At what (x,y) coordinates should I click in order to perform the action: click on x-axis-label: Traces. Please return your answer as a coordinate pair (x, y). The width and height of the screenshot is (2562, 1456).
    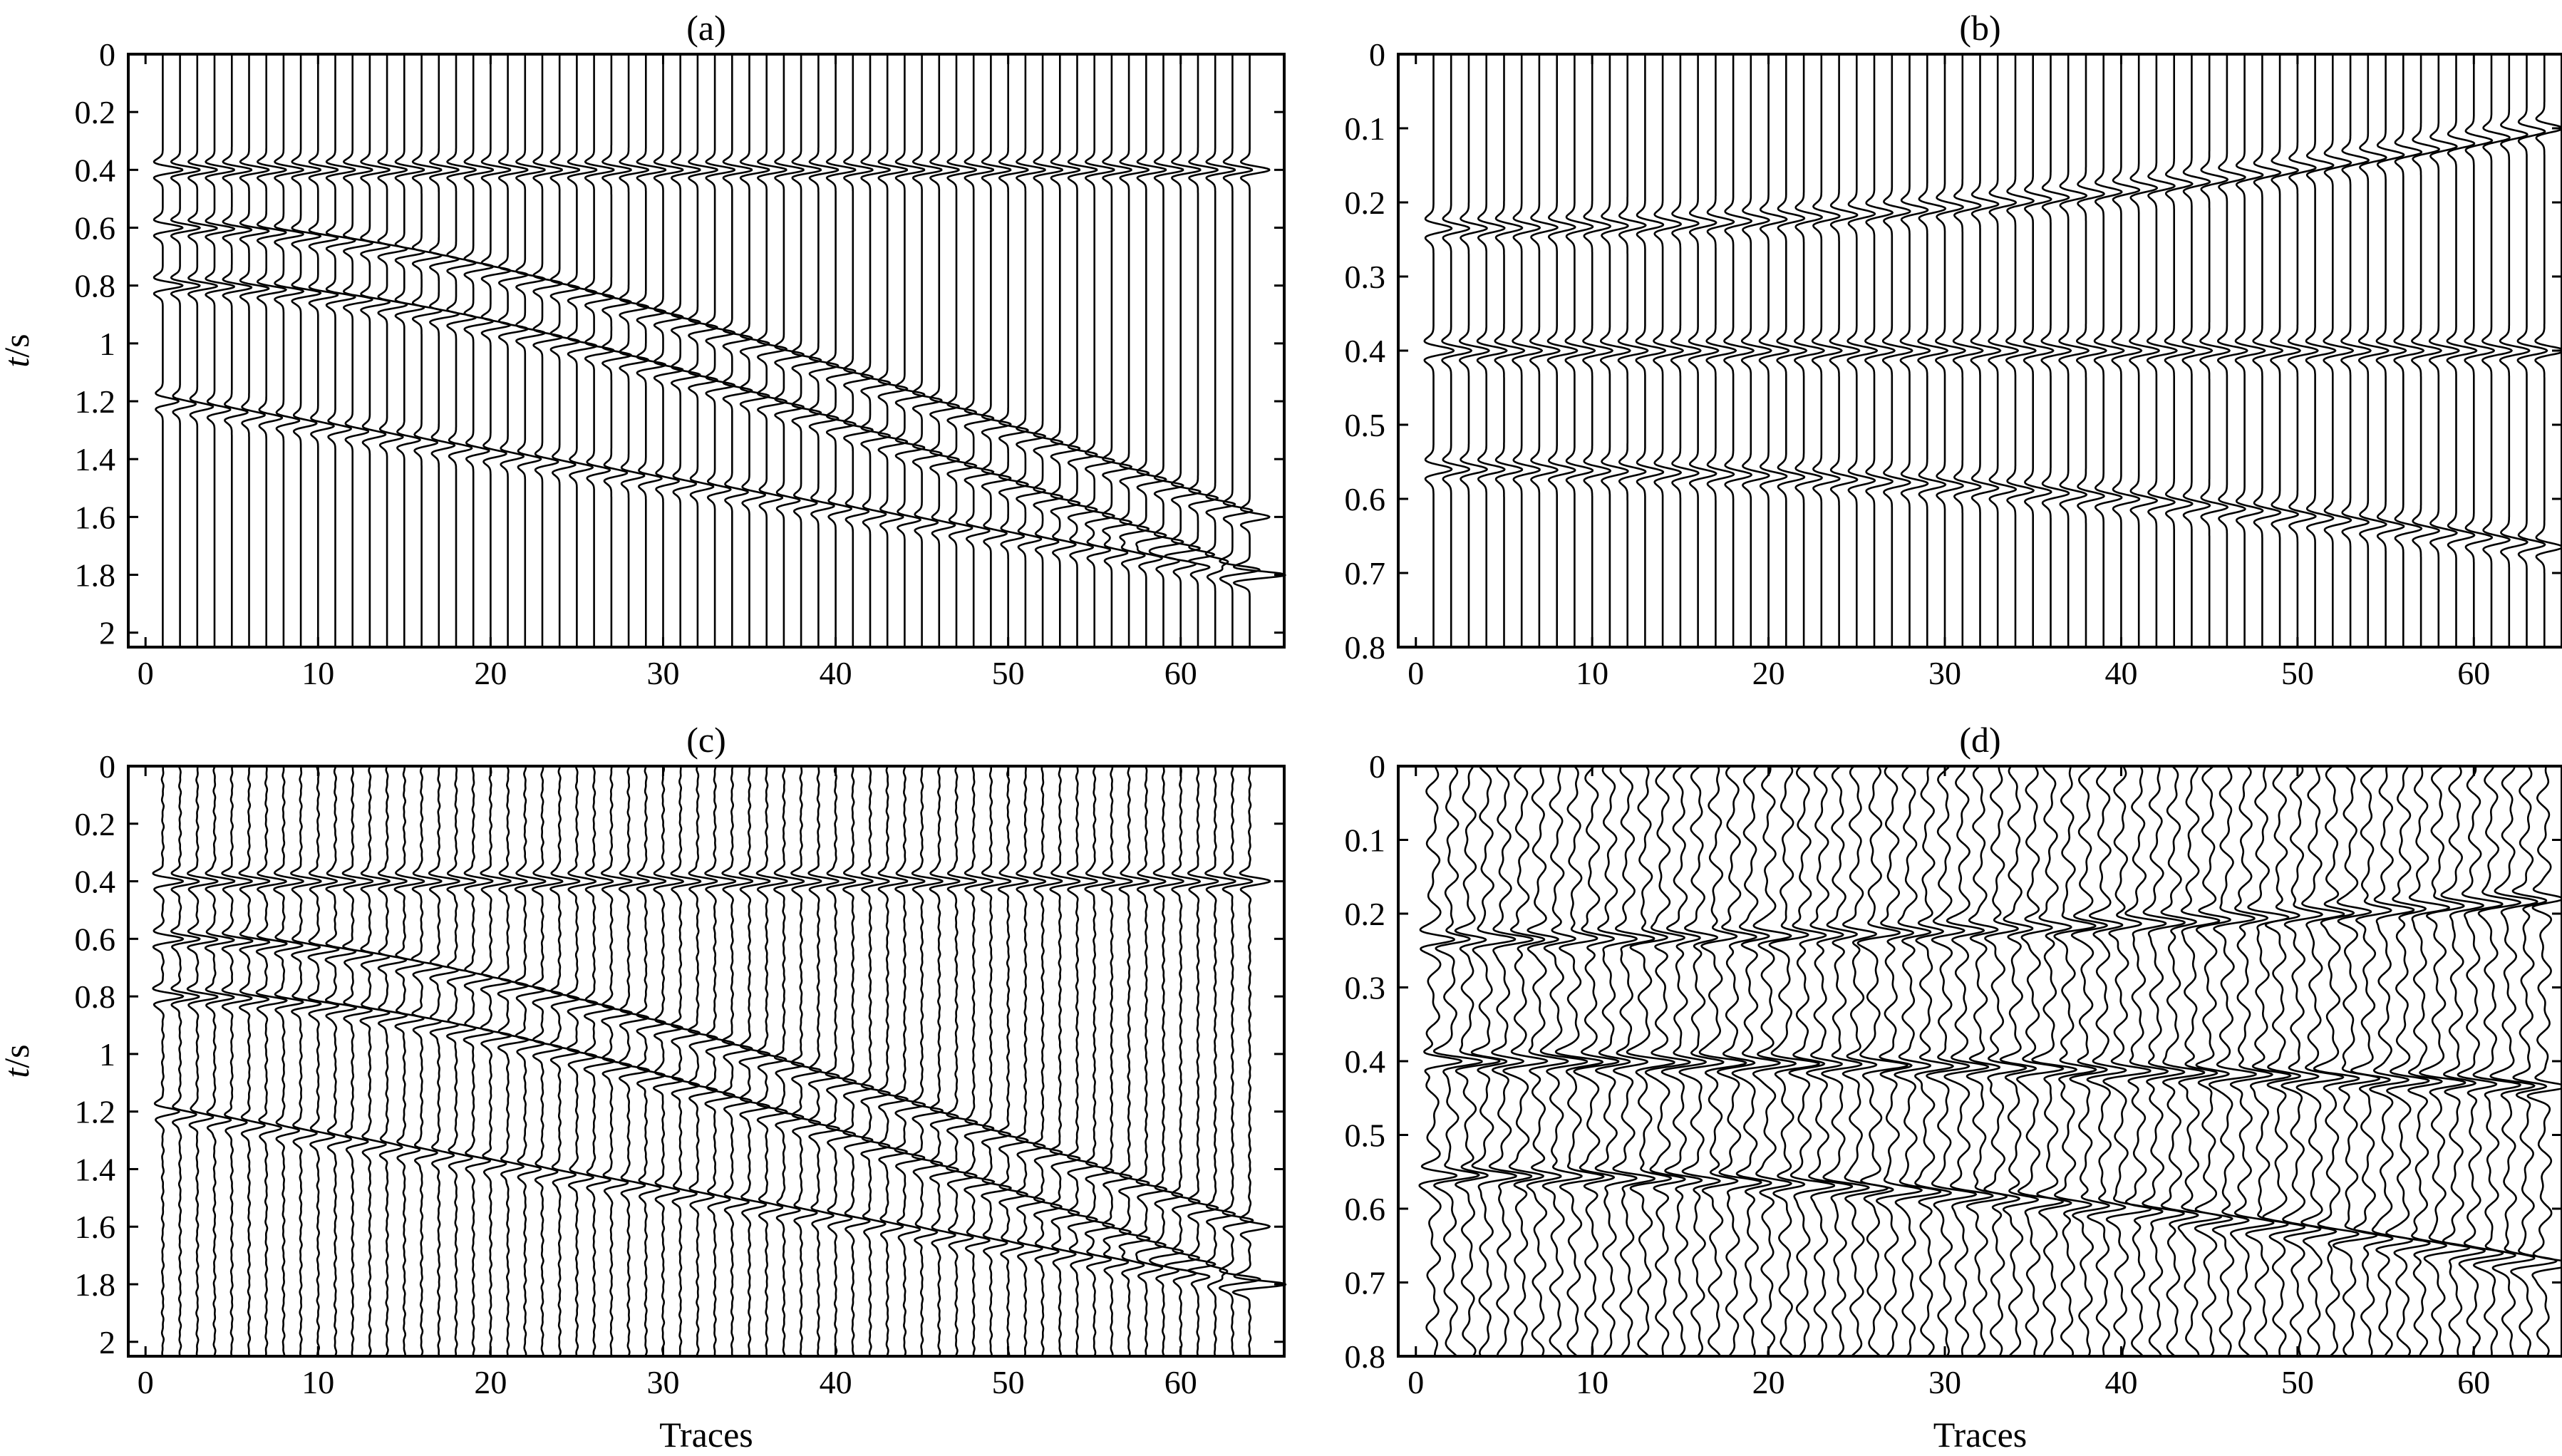
    Looking at the image, I should click on (1980, 1435).